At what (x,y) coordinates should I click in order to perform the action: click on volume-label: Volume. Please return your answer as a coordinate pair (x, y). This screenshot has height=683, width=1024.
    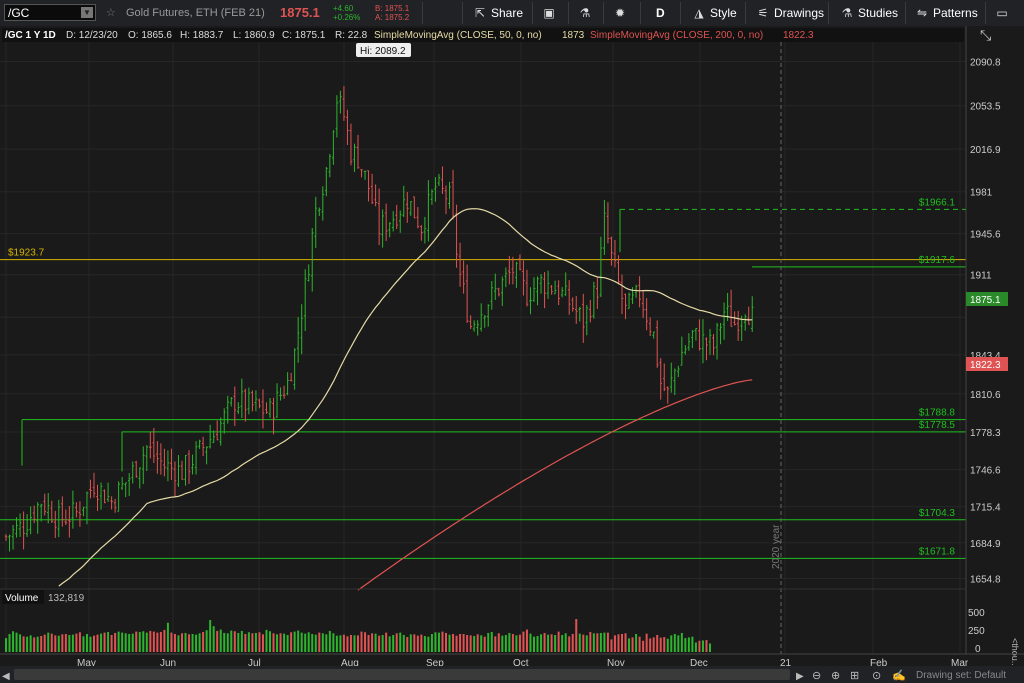
    Looking at the image, I should click on (22, 598).